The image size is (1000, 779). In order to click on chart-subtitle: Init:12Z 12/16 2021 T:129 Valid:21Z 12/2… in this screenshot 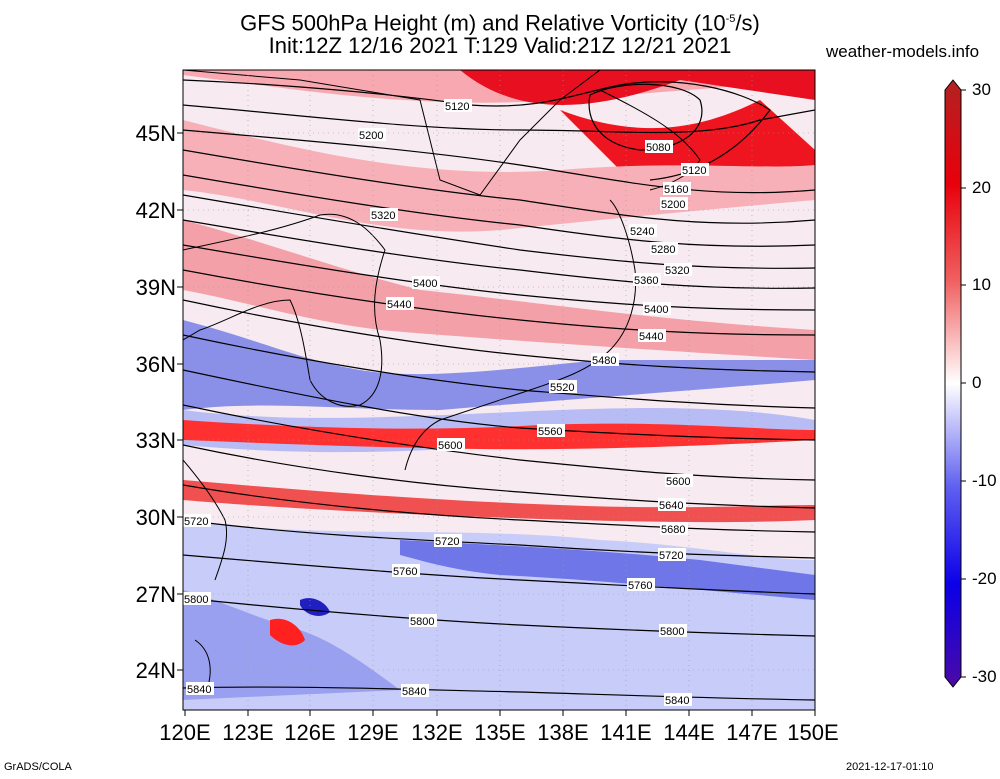, I will do `click(500, 45)`.